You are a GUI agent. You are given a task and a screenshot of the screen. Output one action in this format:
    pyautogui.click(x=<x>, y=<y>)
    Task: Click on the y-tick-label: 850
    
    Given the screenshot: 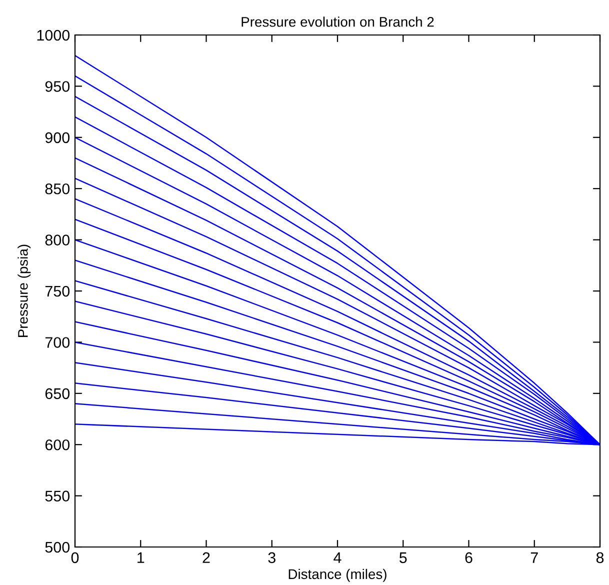 What is the action you would take?
    pyautogui.click(x=57, y=188)
    